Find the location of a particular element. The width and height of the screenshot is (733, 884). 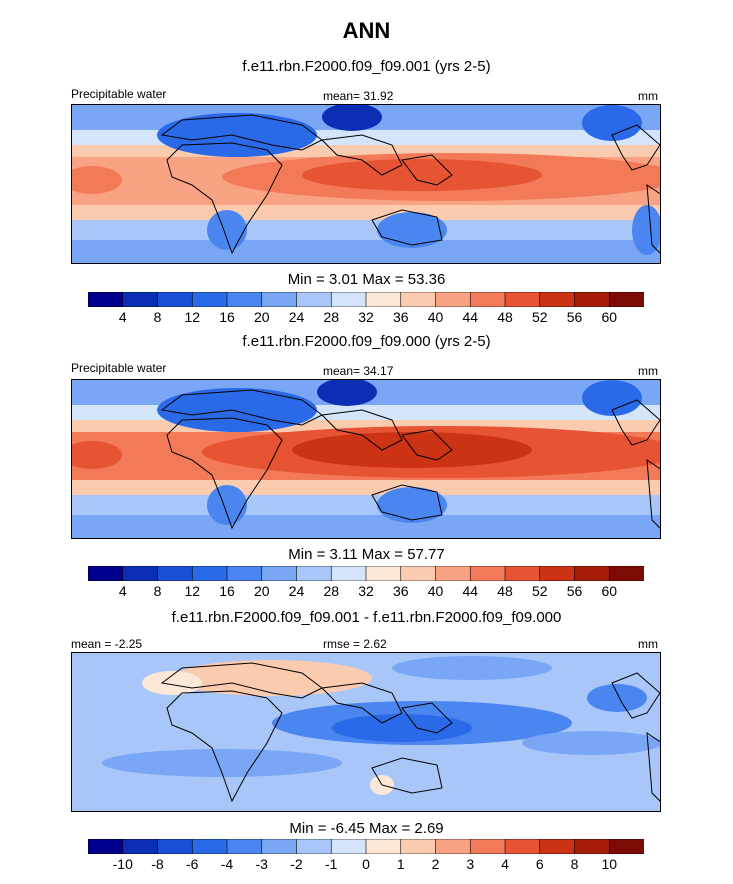

panel-2-colorbar-ticks: 4 8 12 16 20 24 28 32 36 40 44 48 52 56 60 is located at coordinates (366, 592).